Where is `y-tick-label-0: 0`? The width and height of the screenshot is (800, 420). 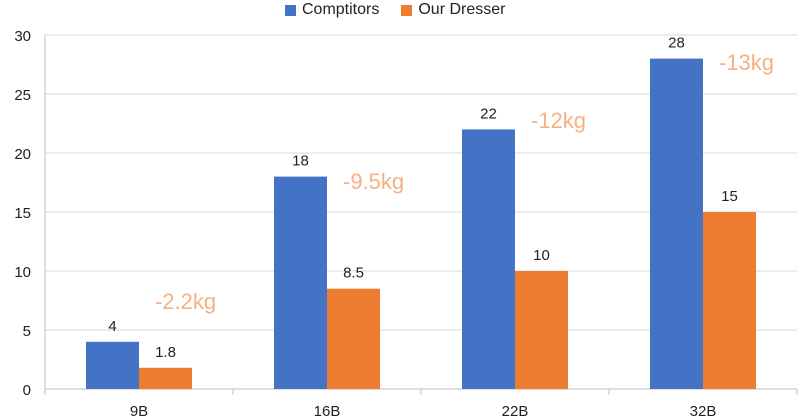
y-tick-label-0: 0 is located at coordinates (27, 390).